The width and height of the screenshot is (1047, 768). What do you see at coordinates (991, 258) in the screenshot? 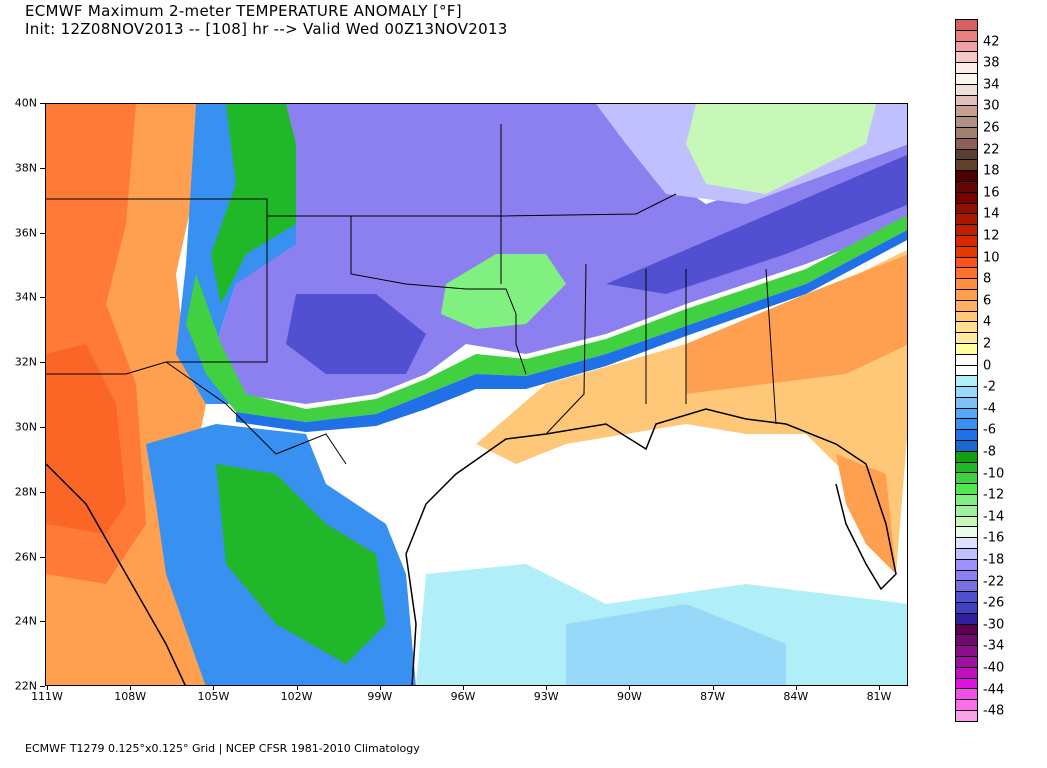
I see `colorbar-label: 10` at bounding box center [991, 258].